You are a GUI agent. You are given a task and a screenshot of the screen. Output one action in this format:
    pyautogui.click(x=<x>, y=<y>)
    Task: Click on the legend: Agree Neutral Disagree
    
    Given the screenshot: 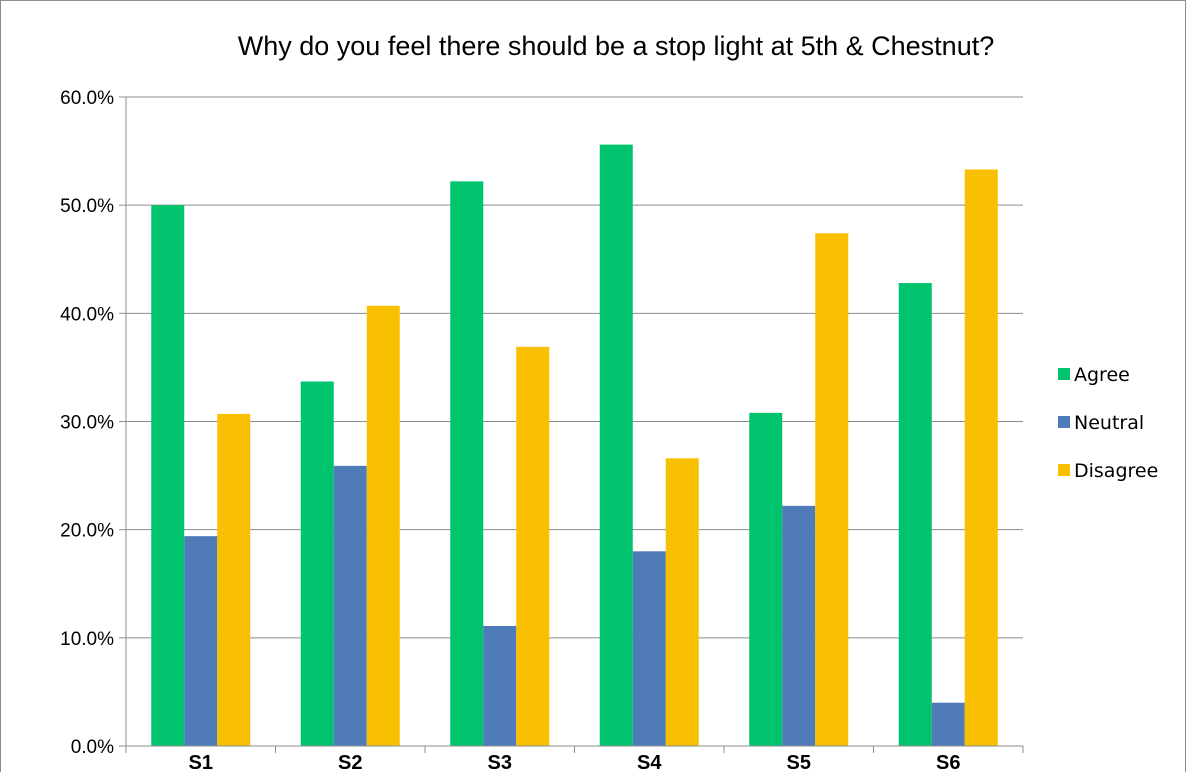 What is the action you would take?
    pyautogui.click(x=1108, y=423)
    